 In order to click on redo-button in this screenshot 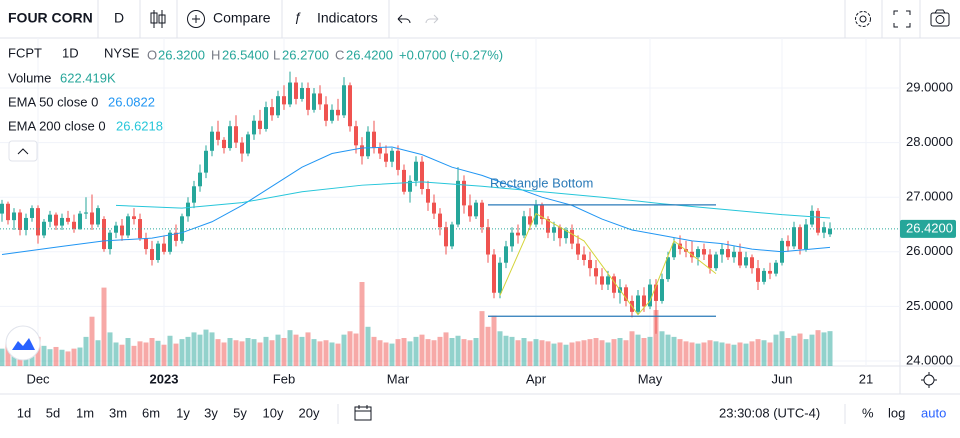, I will do `click(432, 19)`.